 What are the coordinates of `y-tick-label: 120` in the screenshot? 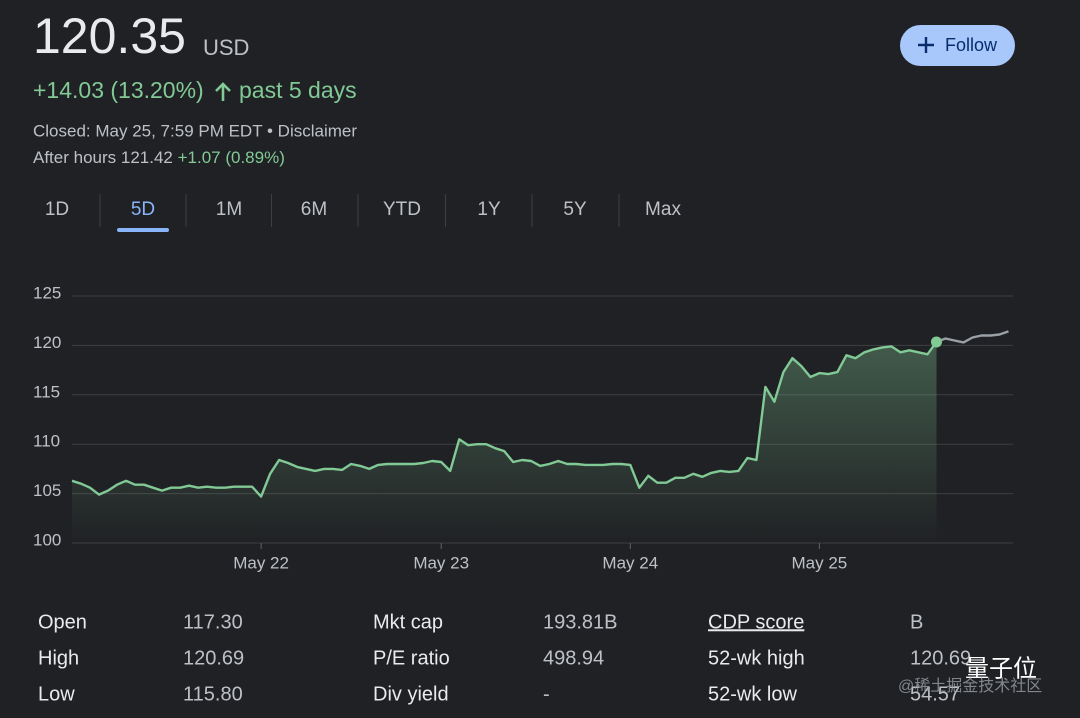 It's located at (47, 342).